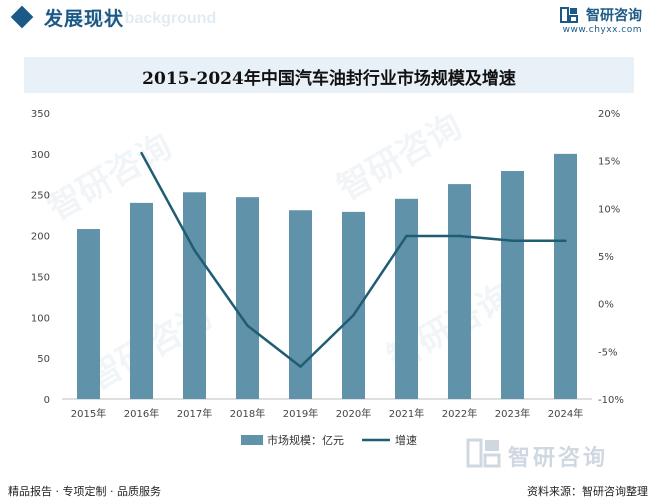 This screenshot has width=658, height=502. What do you see at coordinates (194, 413) in the screenshot?
I see `x-tick-label: 2017年` at bounding box center [194, 413].